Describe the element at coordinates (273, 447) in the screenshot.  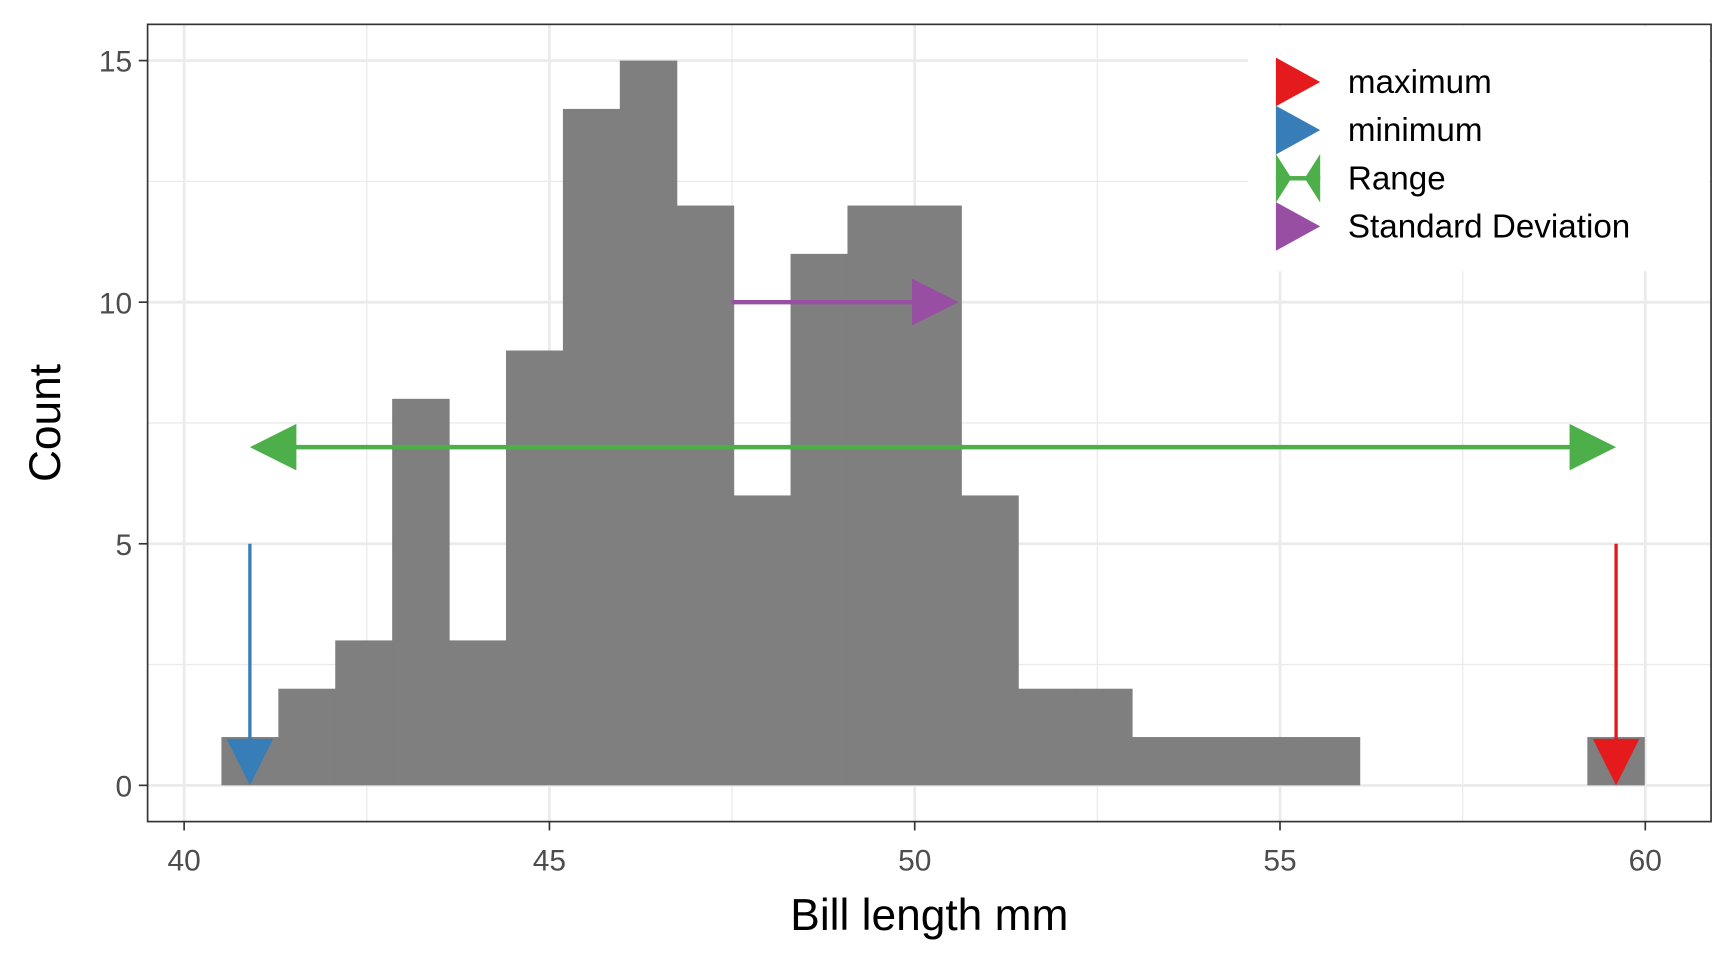
I see `range-left-arrow-head-icon` at that location.